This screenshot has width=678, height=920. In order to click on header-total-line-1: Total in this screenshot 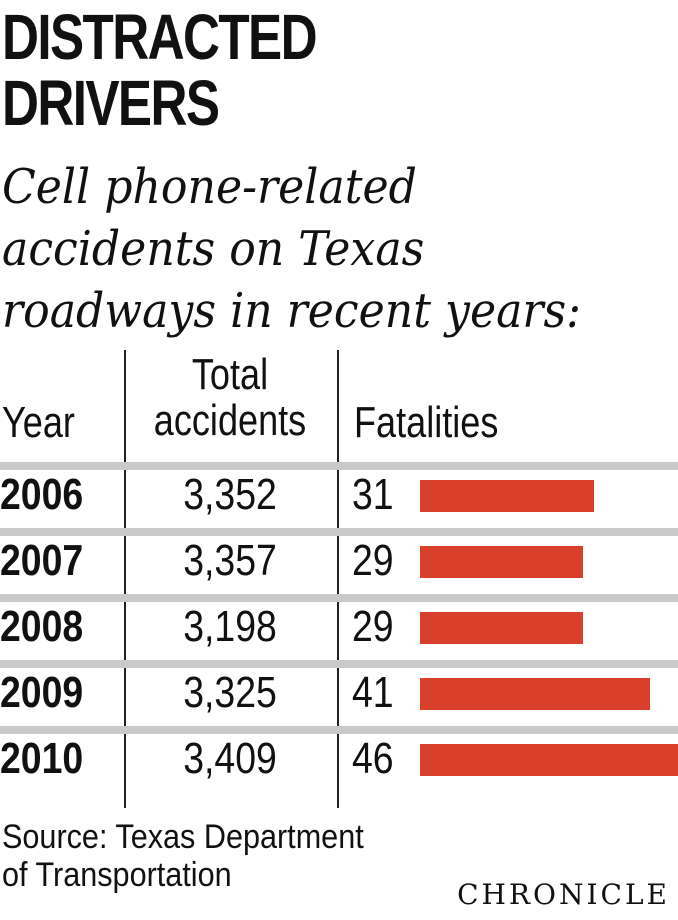, I will do `click(230, 374)`.